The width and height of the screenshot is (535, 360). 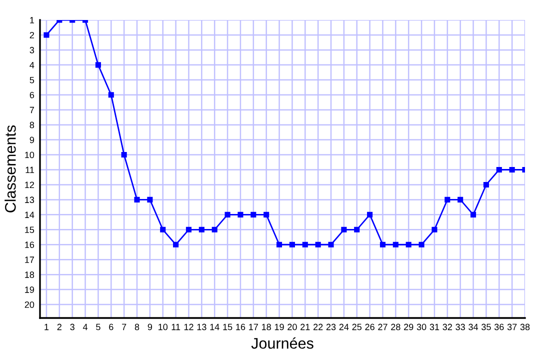 What do you see at coordinates (29, 245) in the screenshot?
I see `y-tick-label: 16` at bounding box center [29, 245].